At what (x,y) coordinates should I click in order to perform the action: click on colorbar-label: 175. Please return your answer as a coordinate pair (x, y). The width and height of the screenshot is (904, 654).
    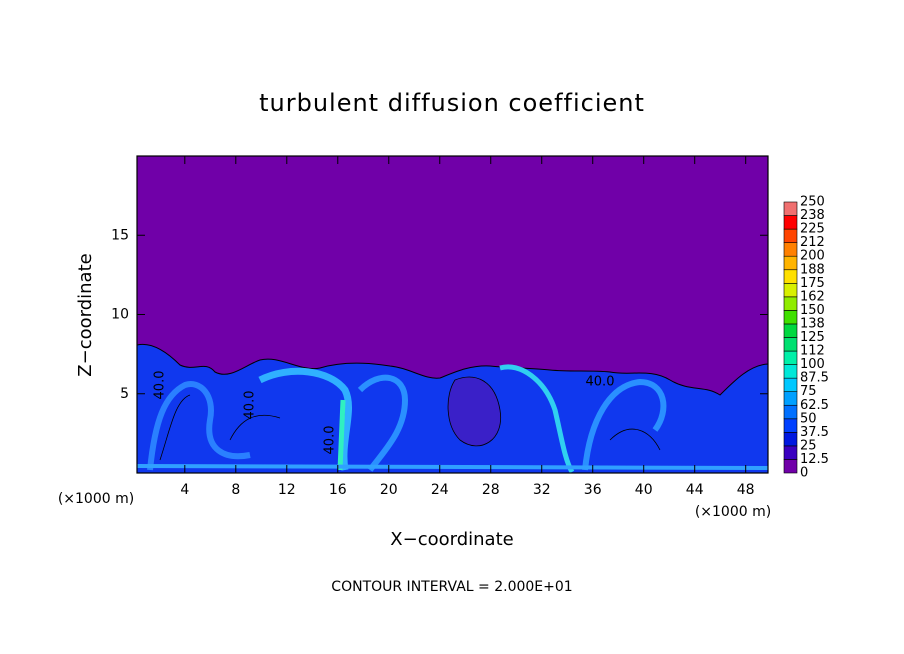
    Looking at the image, I should click on (812, 283).